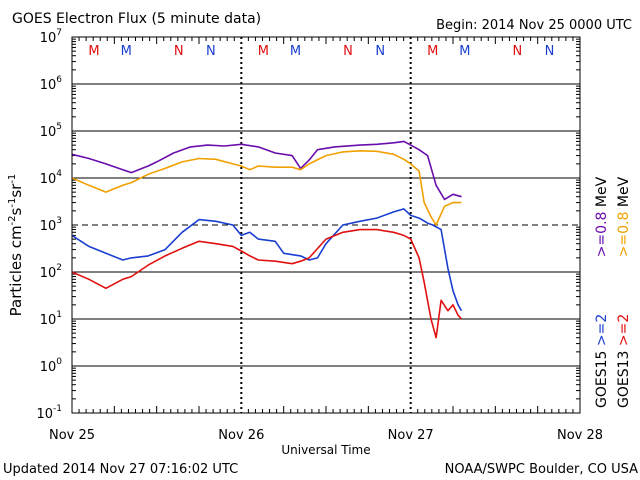  I want to click on y-axis-label-exp3: -1, so click(12, 179).